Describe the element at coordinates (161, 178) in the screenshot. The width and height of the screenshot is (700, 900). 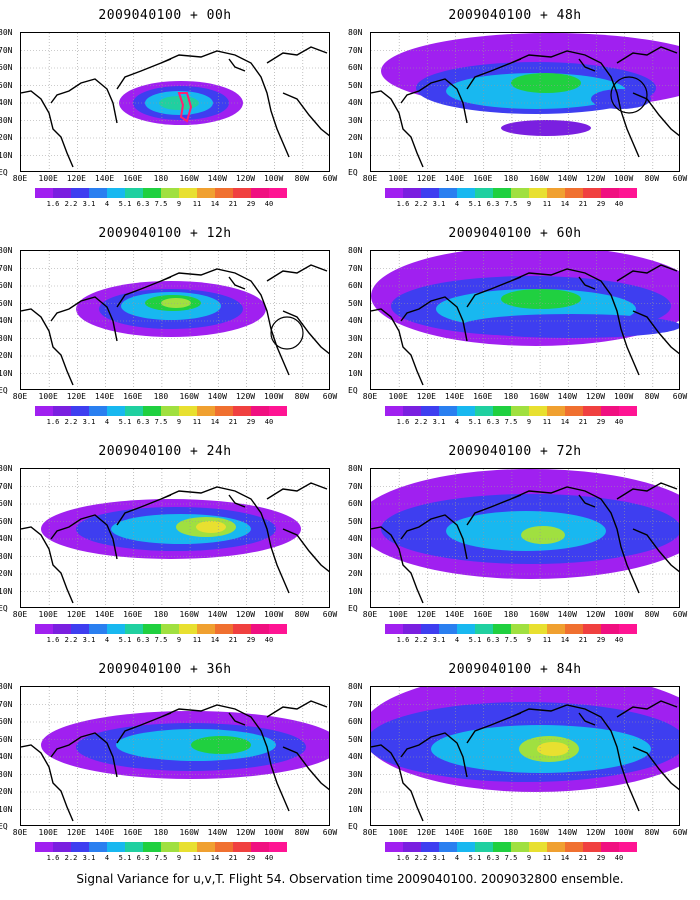
I see `longitude-label: 180` at that location.